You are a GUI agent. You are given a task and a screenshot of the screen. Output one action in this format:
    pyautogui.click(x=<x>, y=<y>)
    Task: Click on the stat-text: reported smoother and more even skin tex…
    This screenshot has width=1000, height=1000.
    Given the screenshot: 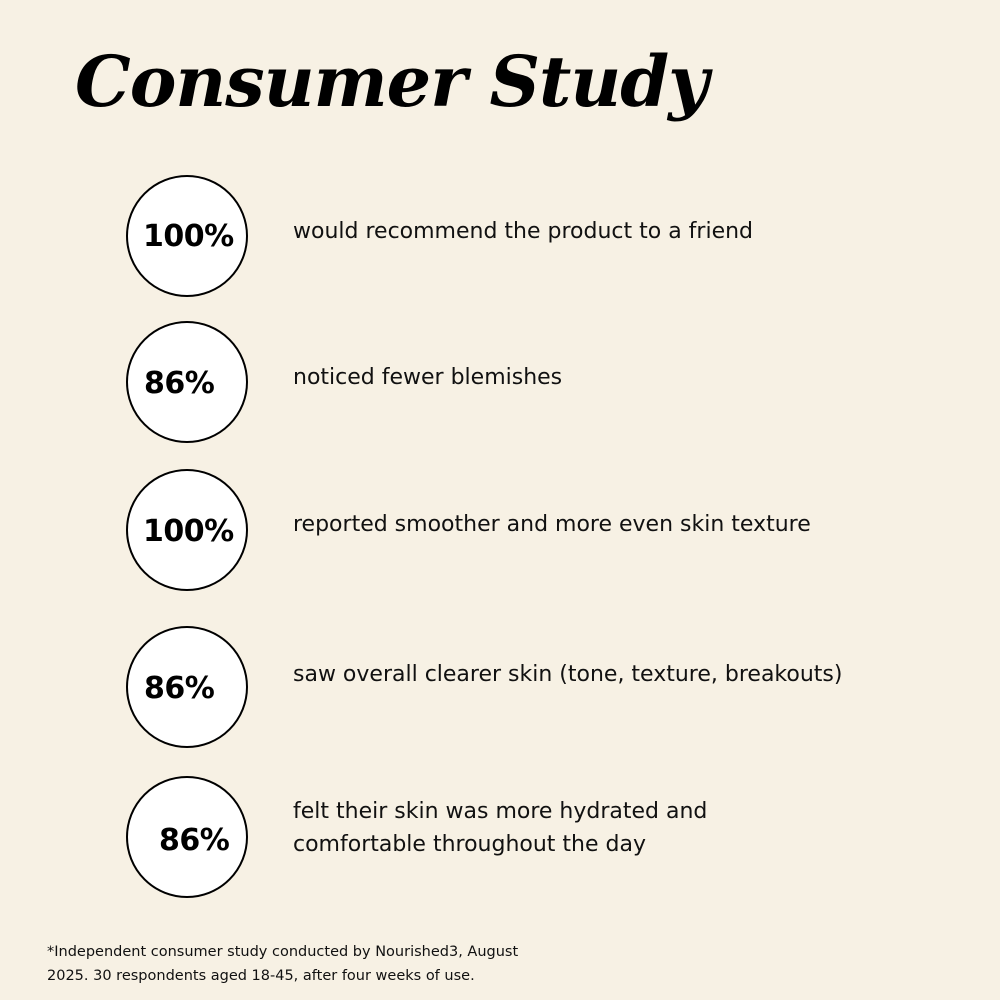 What is the action you would take?
    pyautogui.click(x=552, y=524)
    